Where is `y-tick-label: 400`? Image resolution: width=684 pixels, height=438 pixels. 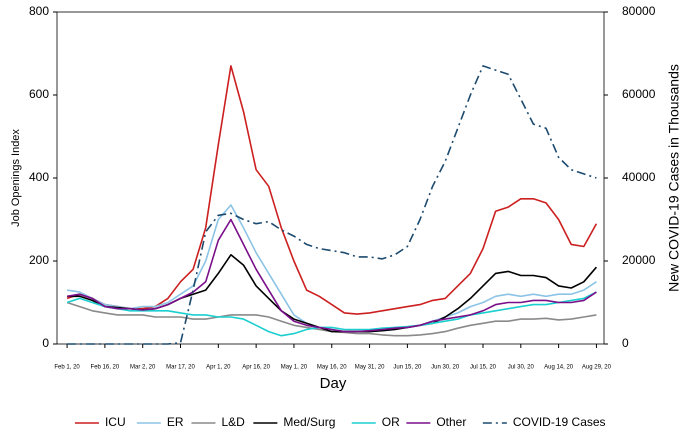
y-tick-label: 400 is located at coordinates (39, 177).